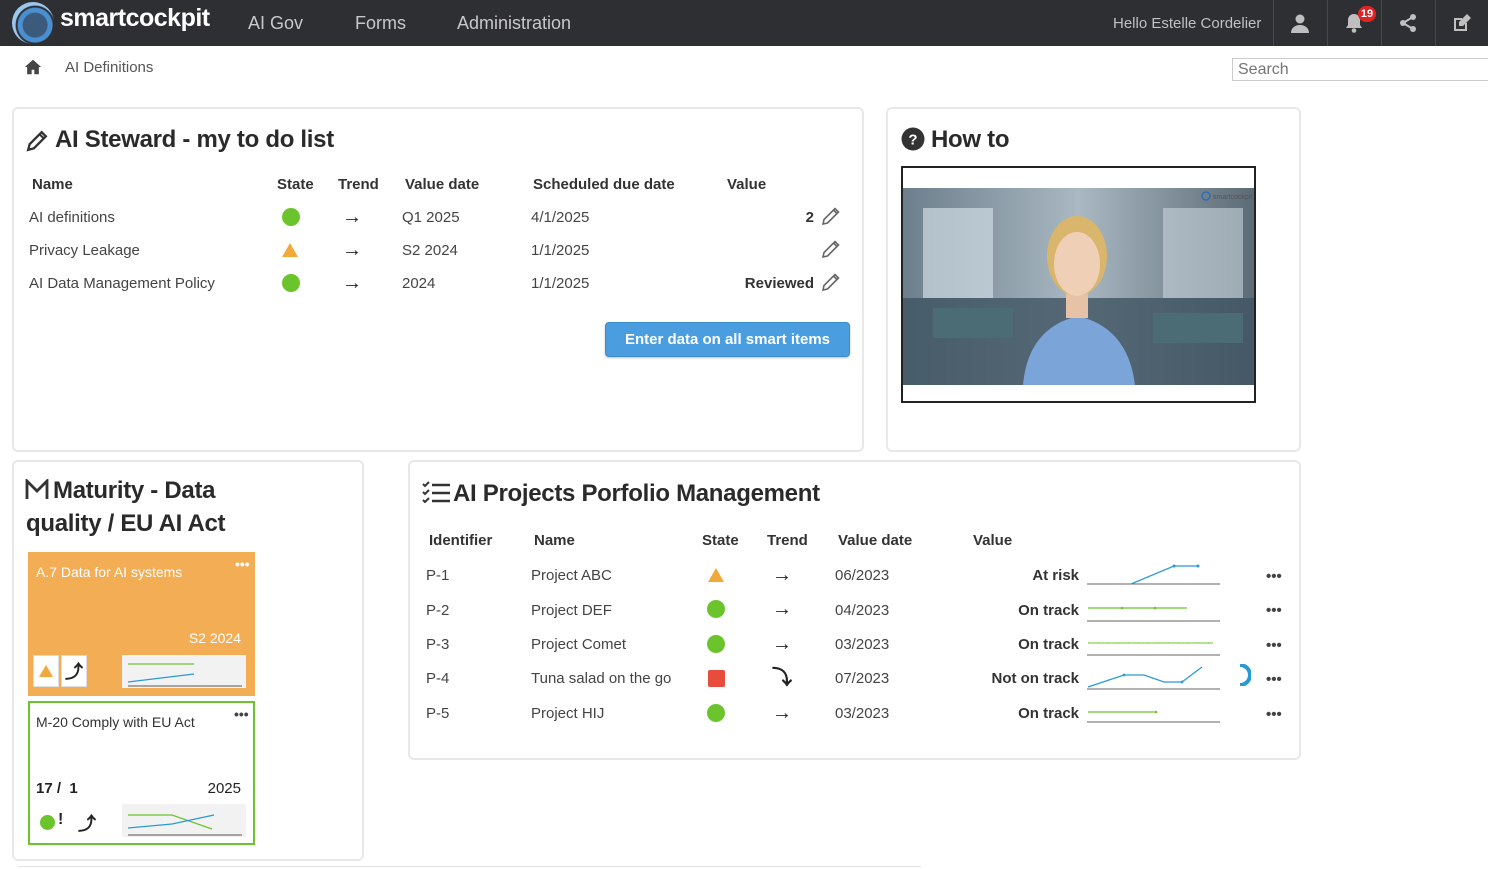 The image size is (1488, 869). I want to click on portfolio-row-name: Project Comet, so click(579, 644).